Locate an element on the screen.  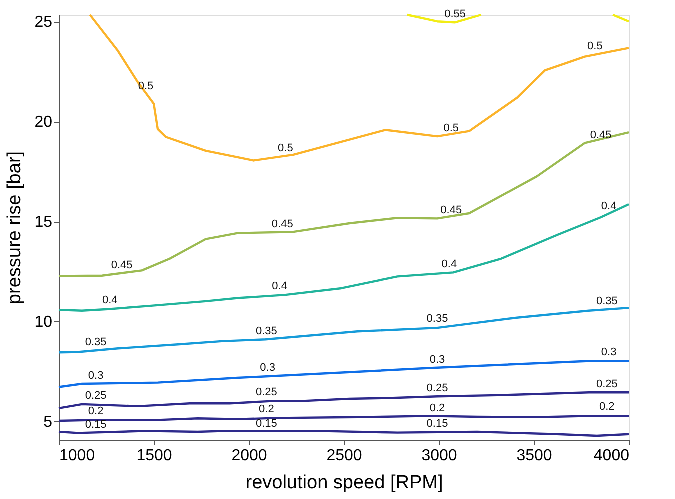
line-series is located at coordinates (344, 330).